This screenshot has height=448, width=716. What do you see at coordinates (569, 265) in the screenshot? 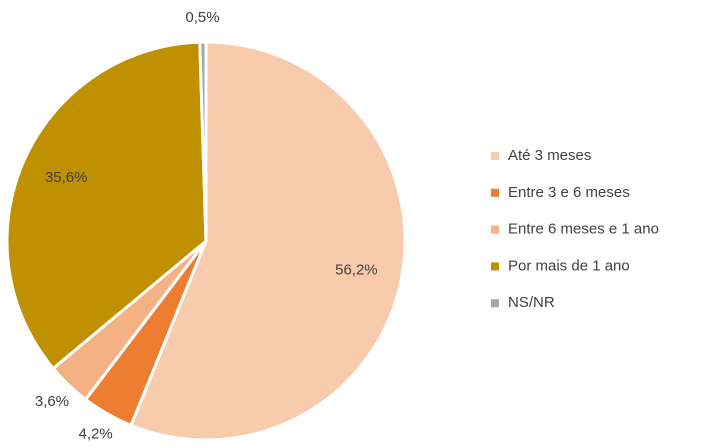
I see `legend-label: Por mais de 1 ano` at bounding box center [569, 265].